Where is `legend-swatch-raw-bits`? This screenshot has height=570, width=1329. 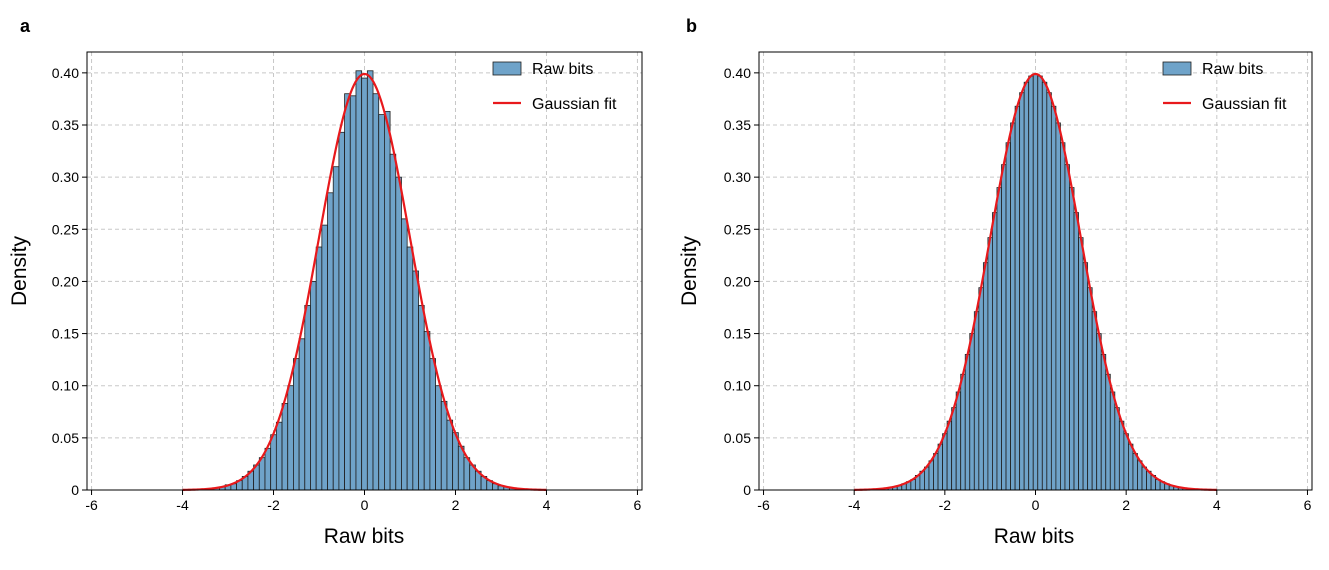 legend-swatch-raw-bits is located at coordinates (1177, 68).